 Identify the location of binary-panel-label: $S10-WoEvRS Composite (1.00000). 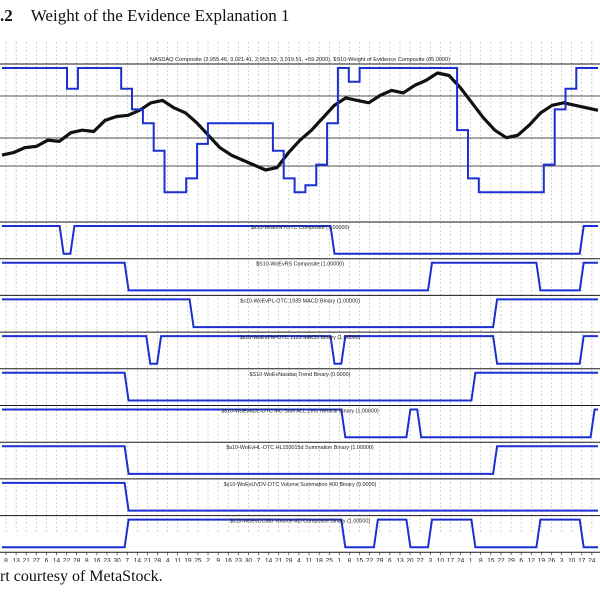
(300, 265).